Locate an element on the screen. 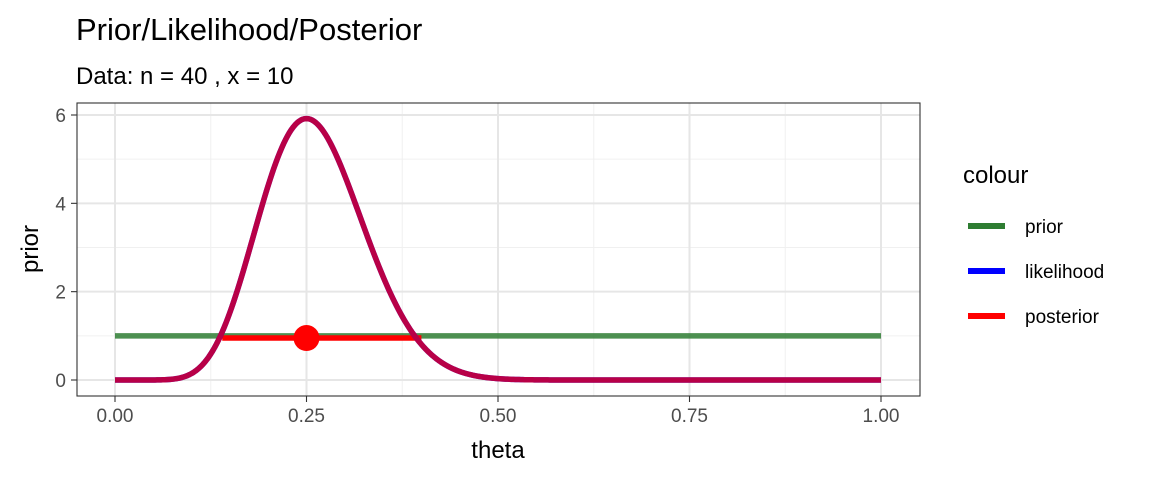 Image resolution: width=1152 pixels, height=480 pixels. chart-title: Prior/Likelihood/Posterior is located at coordinates (249, 29).